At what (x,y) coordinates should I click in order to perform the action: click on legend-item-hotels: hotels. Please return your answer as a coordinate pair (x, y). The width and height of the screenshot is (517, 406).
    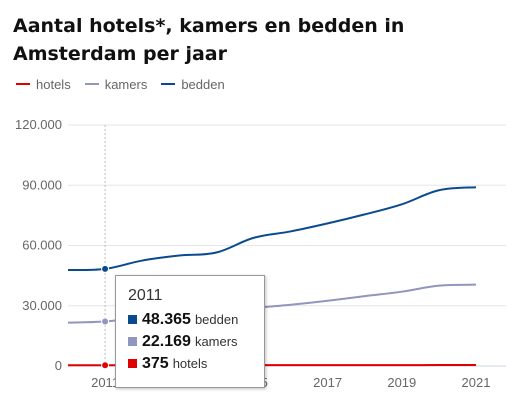
    Looking at the image, I should click on (43, 84).